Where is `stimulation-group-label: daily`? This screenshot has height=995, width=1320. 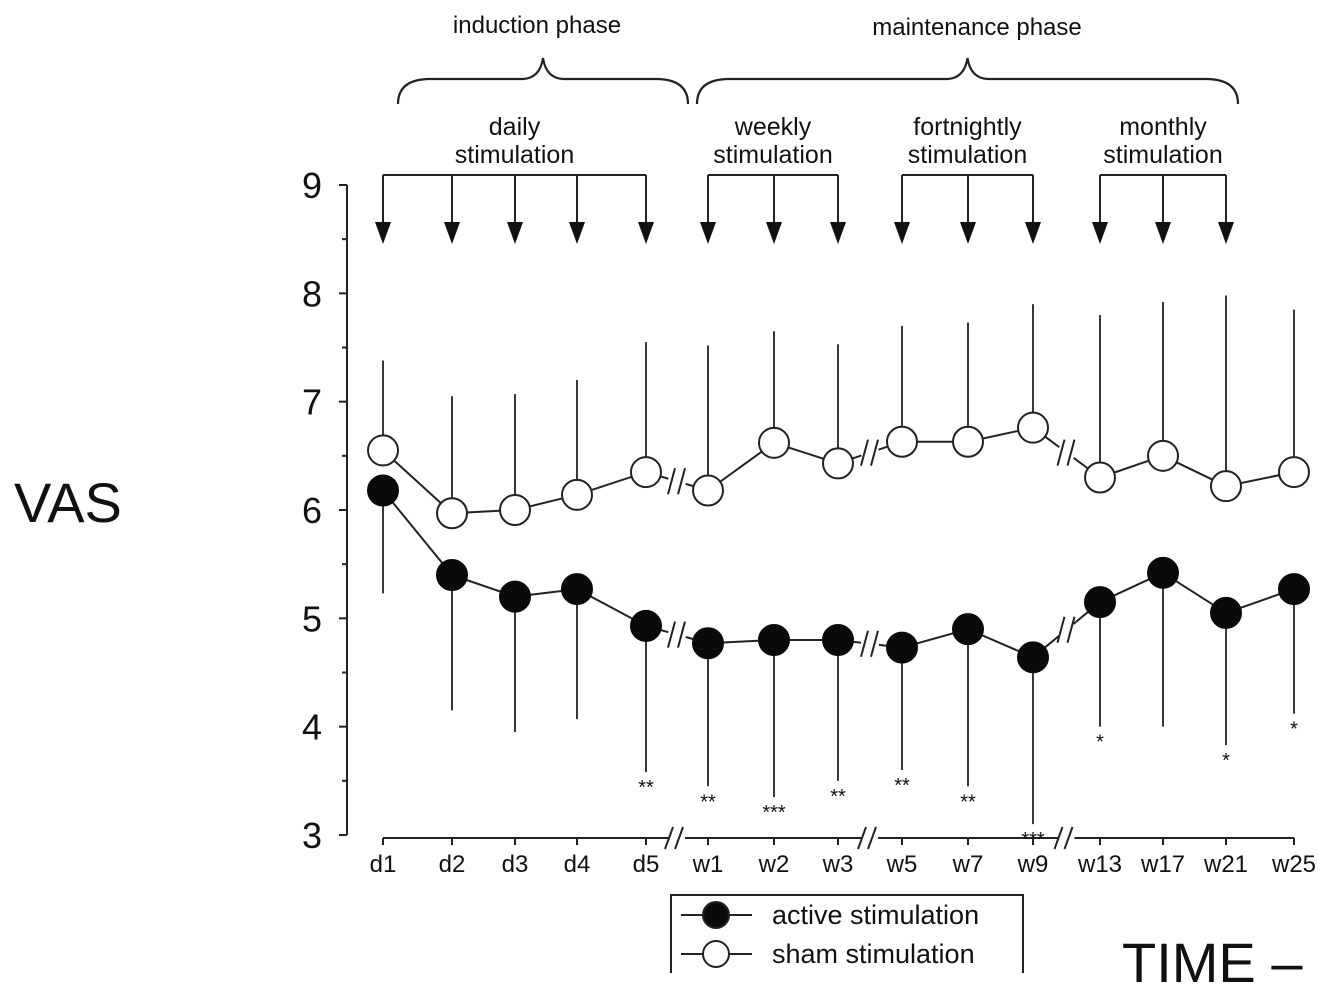
stimulation-group-label: daily is located at coordinates (515, 127).